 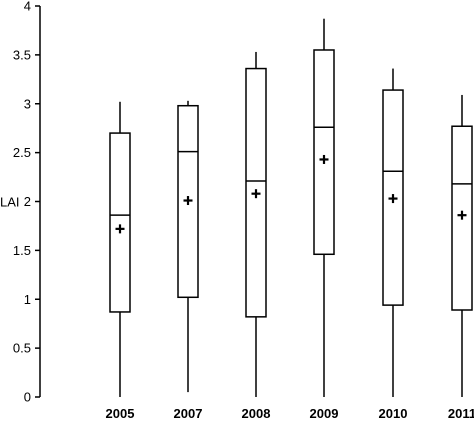 What do you see at coordinates (27, 397) in the screenshot?
I see `y-tick-label: 0` at bounding box center [27, 397].